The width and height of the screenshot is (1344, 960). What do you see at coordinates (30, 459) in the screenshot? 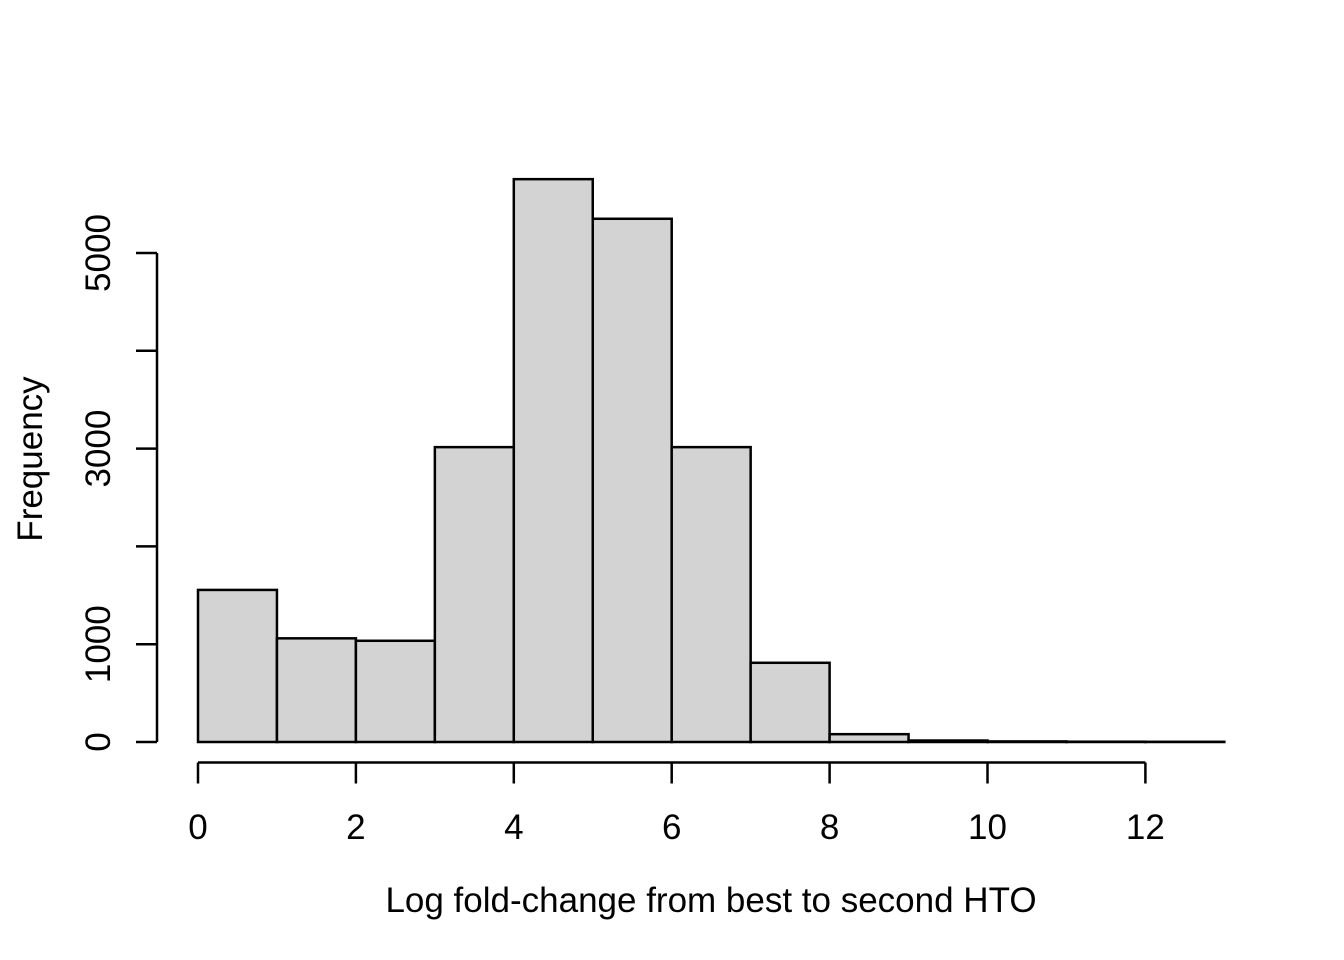
I see `y-axis-title: Frequency` at bounding box center [30, 459].